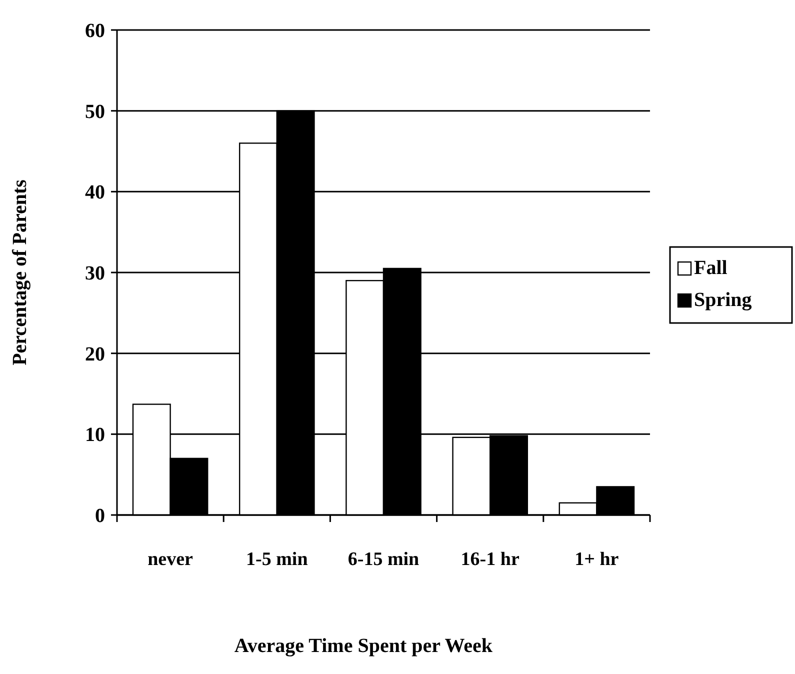 The image size is (795, 674). Describe the element at coordinates (490, 559) in the screenshot. I see `x-tick-label: 16-1 hr` at that location.